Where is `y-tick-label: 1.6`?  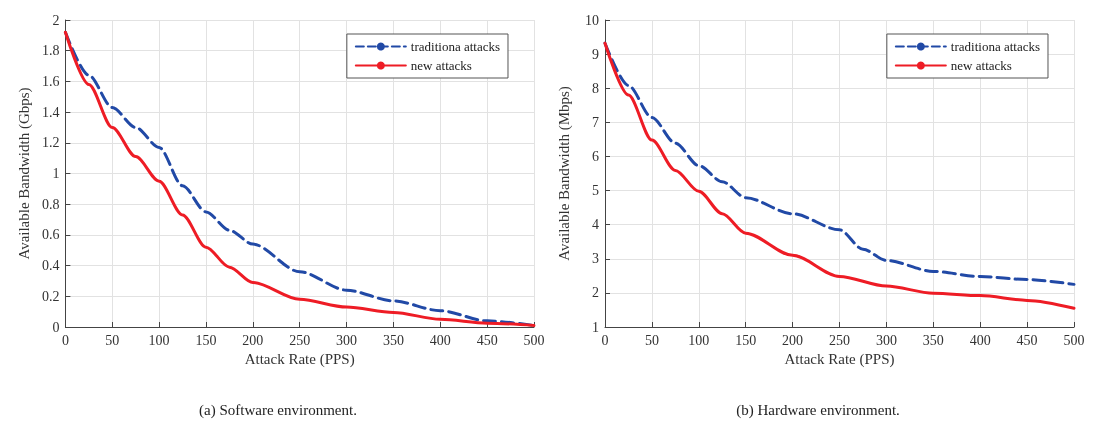
y-tick-label: 1.6 is located at coordinates (50, 81).